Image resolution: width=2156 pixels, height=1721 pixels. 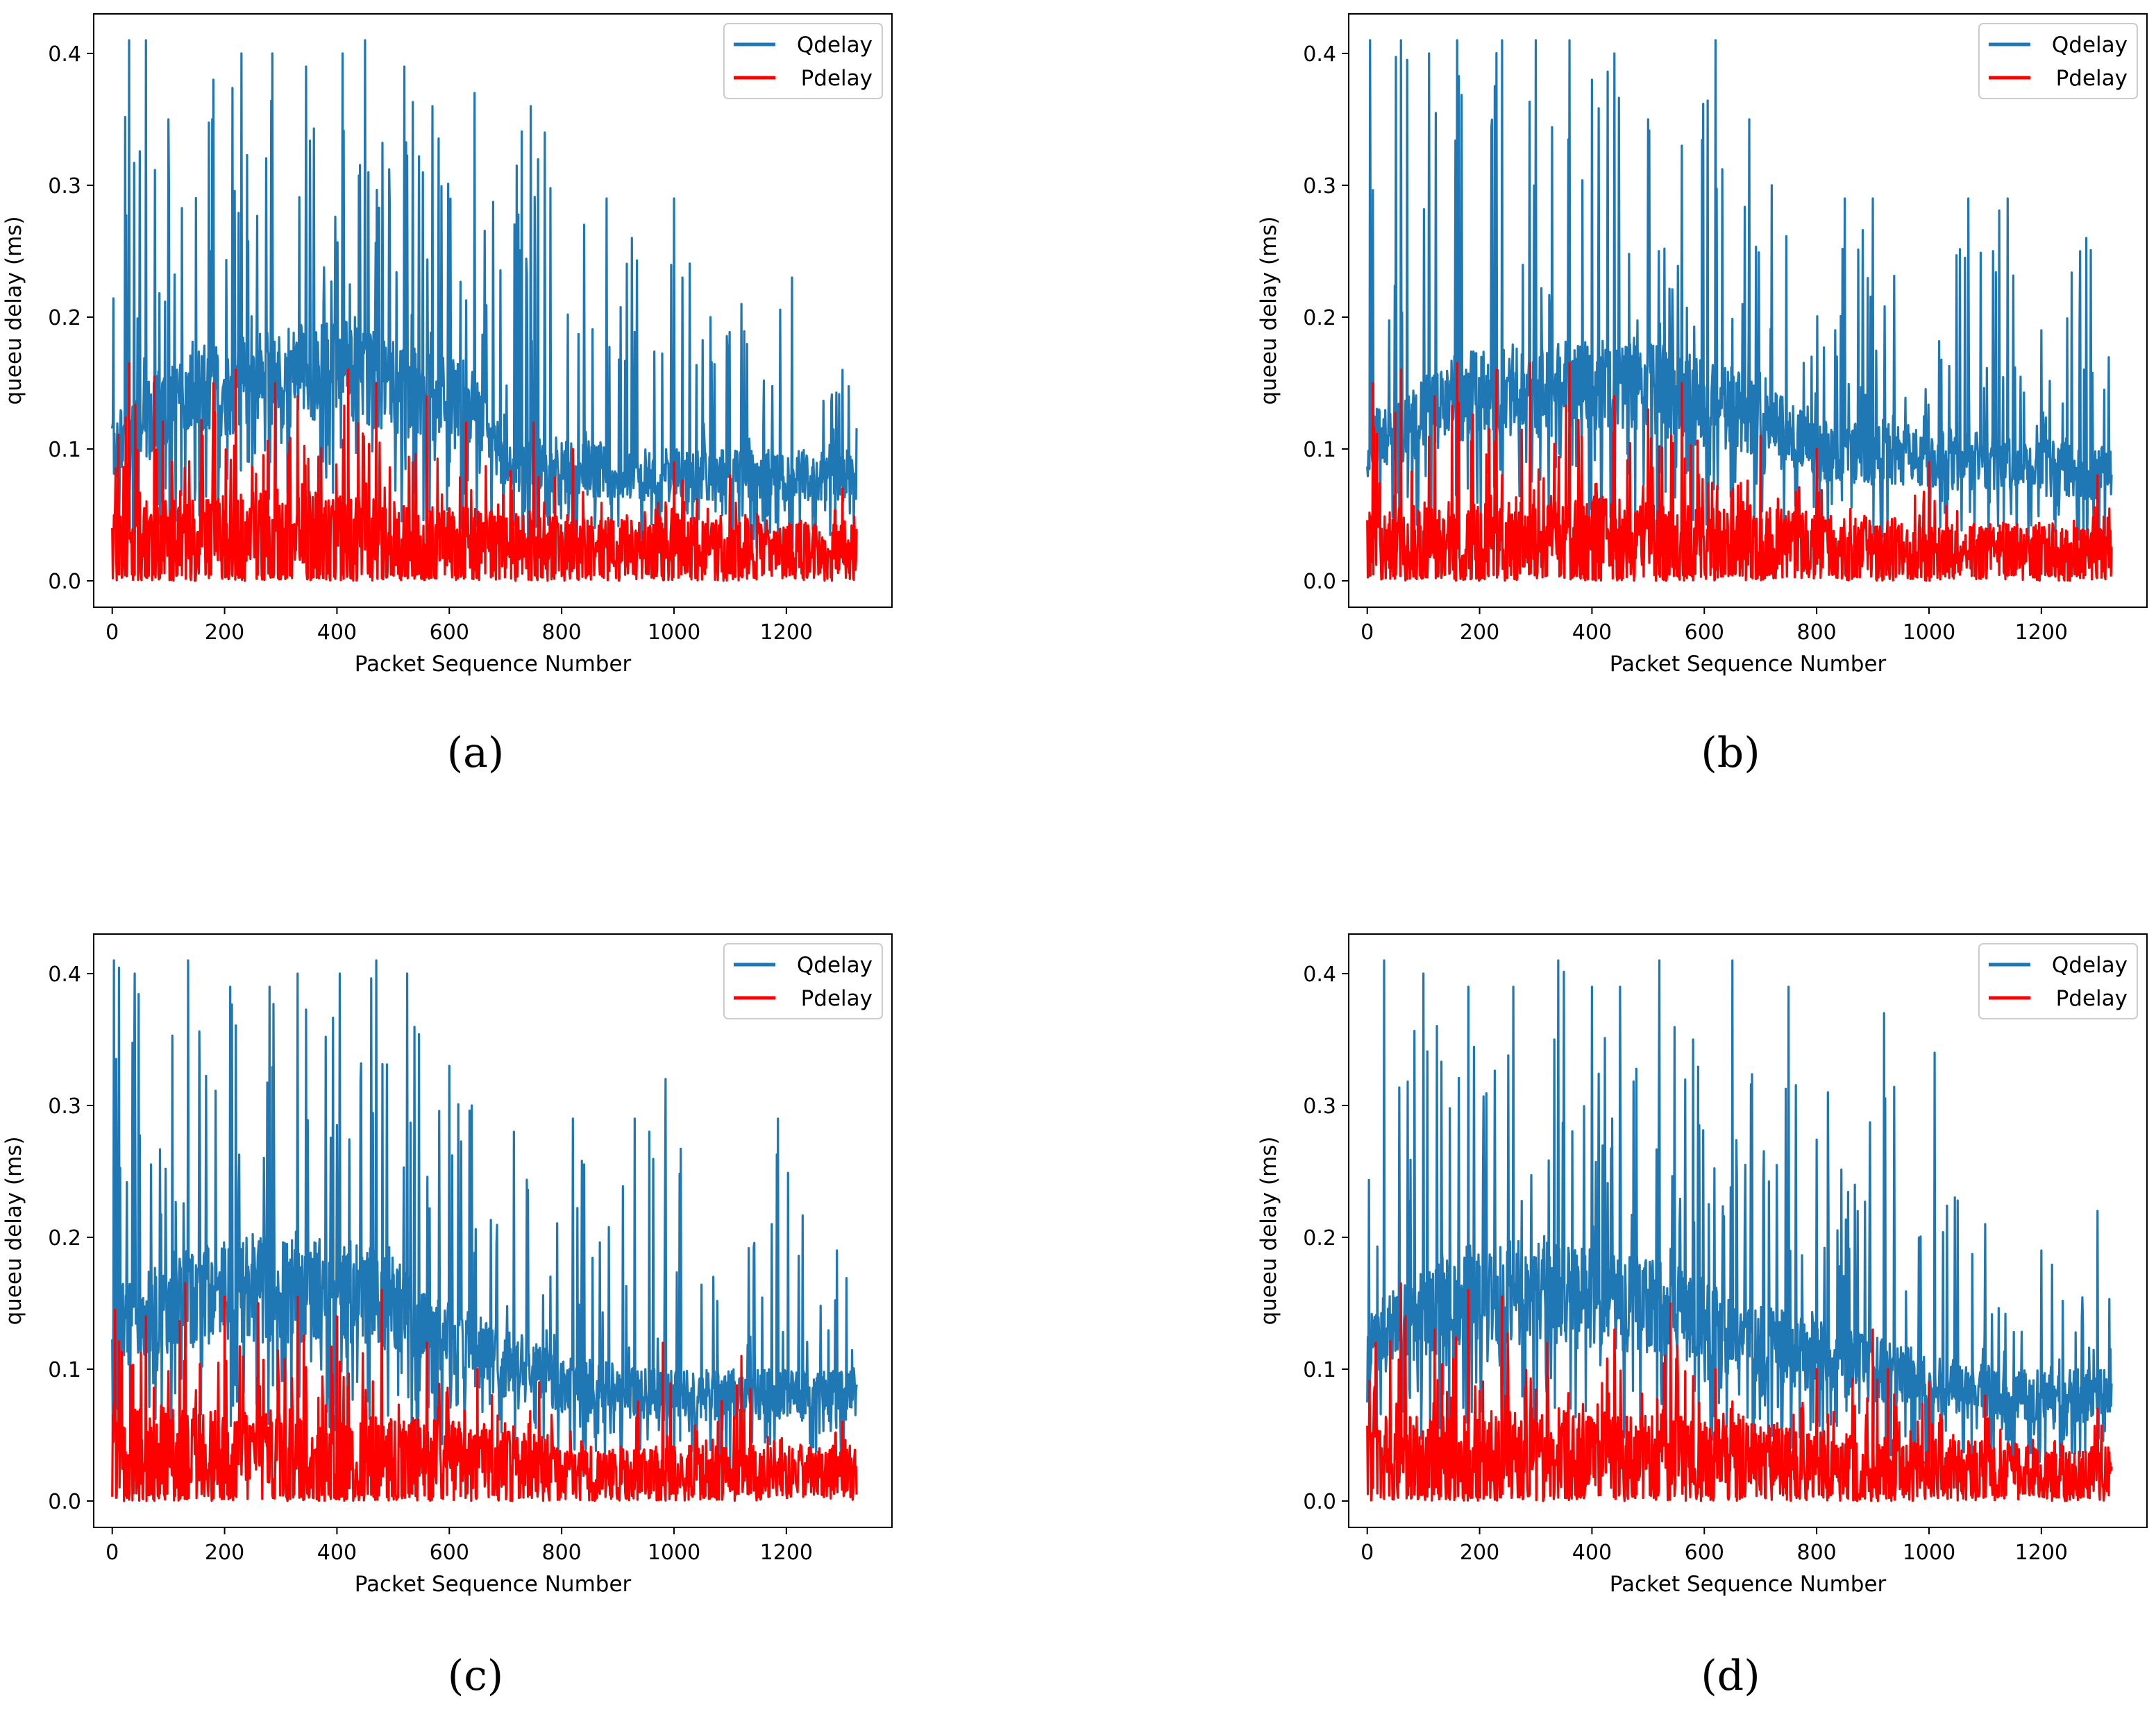 I want to click on caption: (b), so click(x=1730, y=753).